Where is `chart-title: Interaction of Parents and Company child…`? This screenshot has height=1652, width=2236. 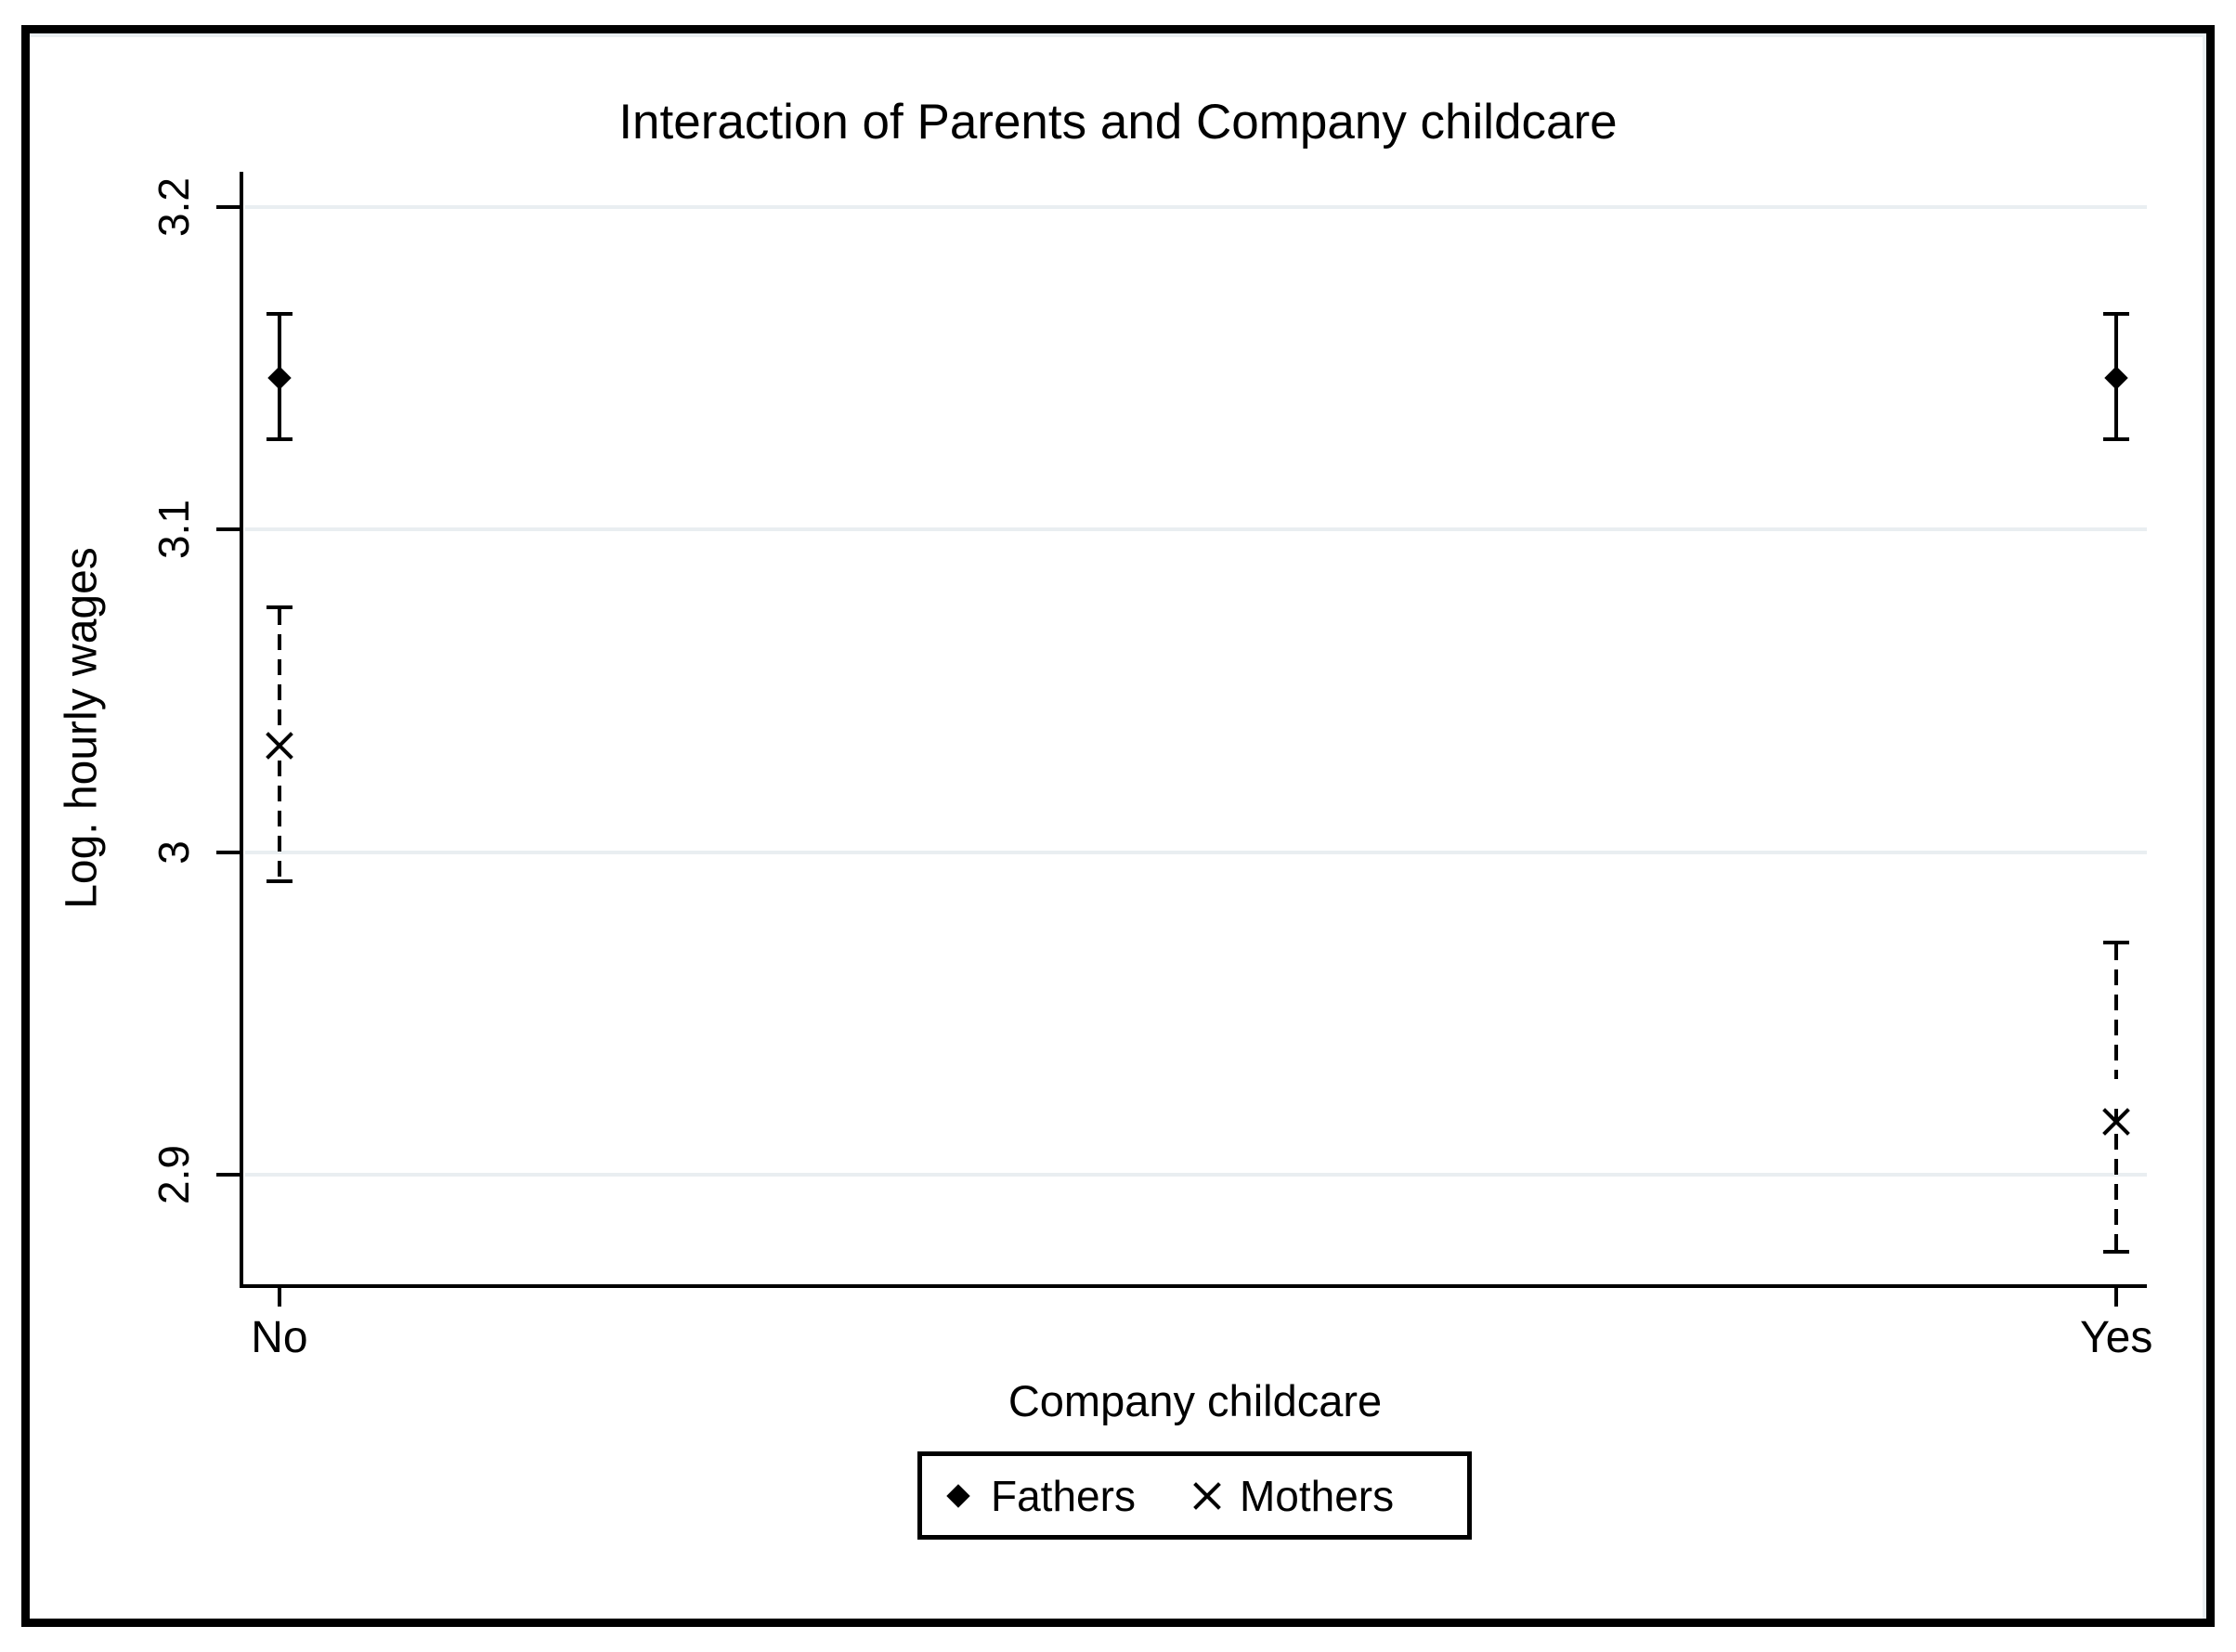
chart-title: Interaction of Parents and Company child… is located at coordinates (1118, 122).